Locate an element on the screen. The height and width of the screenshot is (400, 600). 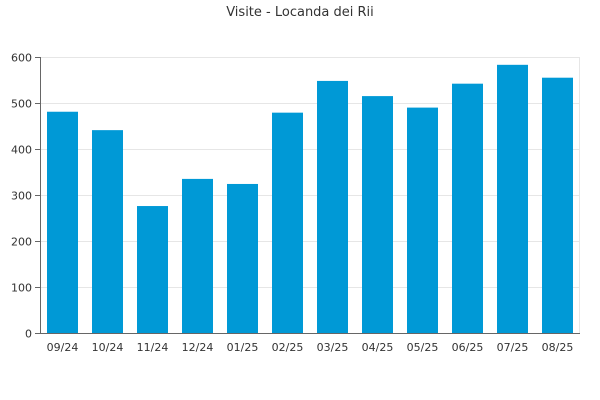
x-tick-label: 08/25 is located at coordinates (558, 347).